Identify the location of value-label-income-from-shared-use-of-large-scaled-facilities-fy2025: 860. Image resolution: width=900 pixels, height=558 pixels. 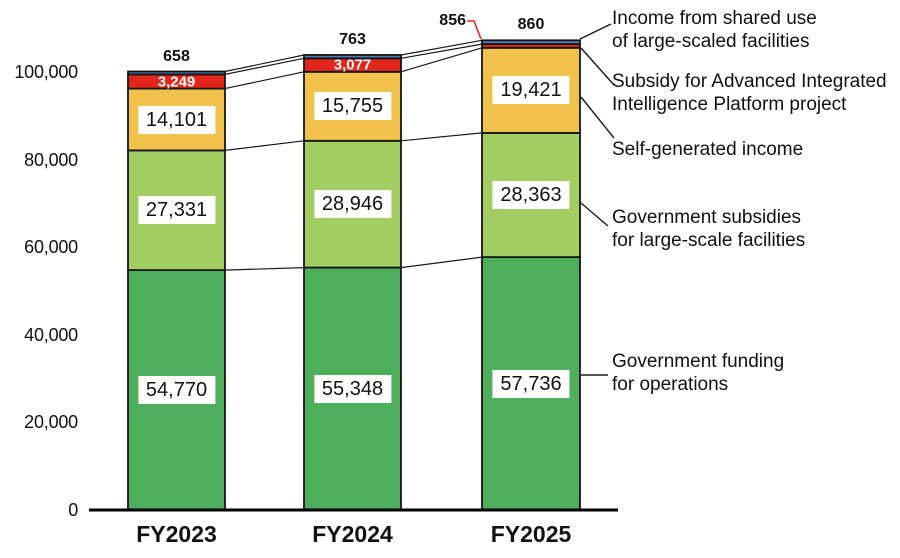
(531, 25).